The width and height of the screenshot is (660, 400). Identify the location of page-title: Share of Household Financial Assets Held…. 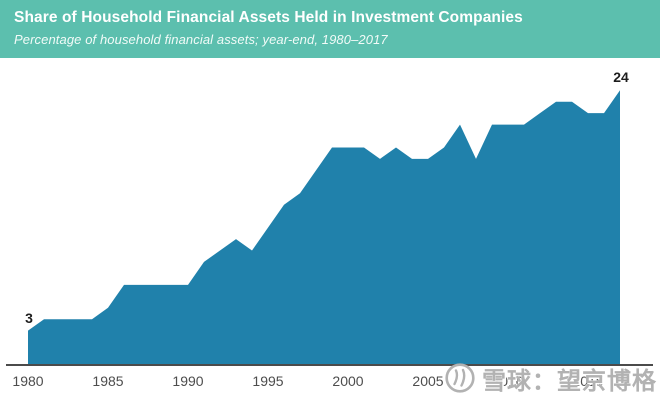
(268, 17).